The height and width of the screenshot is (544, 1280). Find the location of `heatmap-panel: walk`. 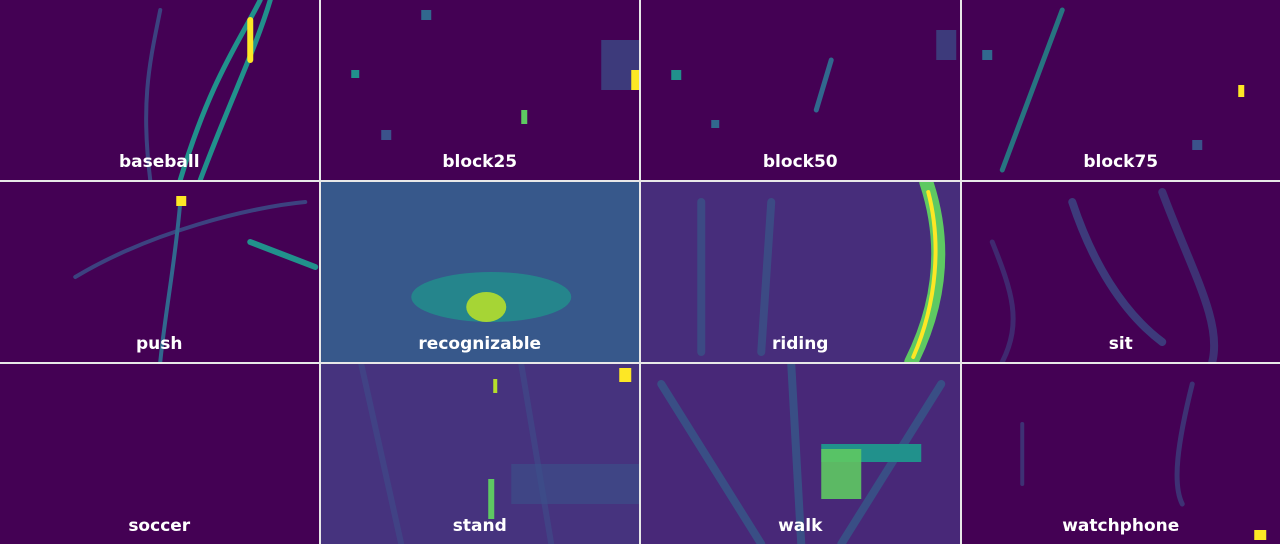

heatmap-panel: walk is located at coordinates (800, 454).